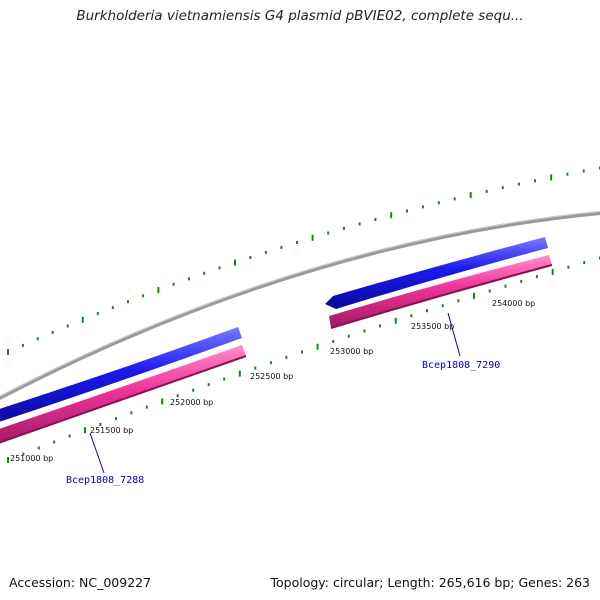  I want to click on gene-7290-reverse-shadow, so click(441, 296).